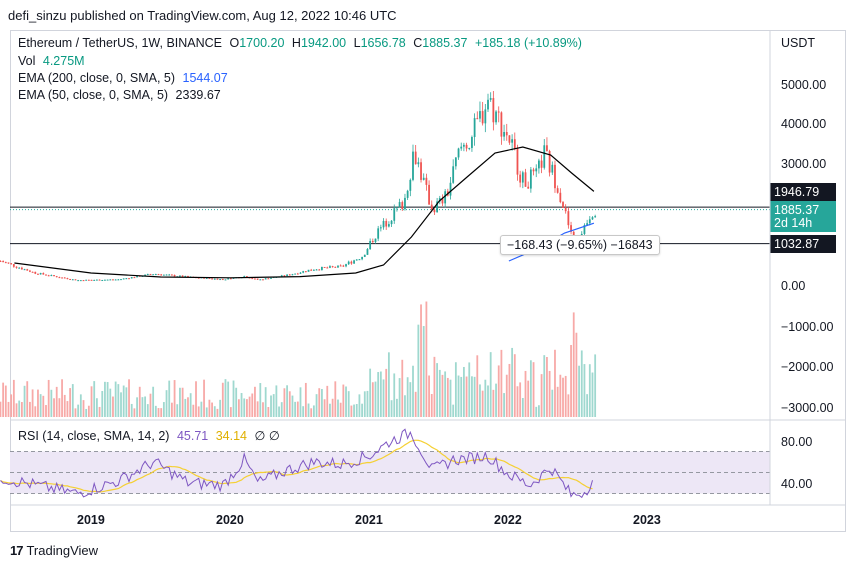 Image resolution: width=860 pixels, height=569 pixels. What do you see at coordinates (803, 224) in the screenshot?
I see `countdown-badge: 2d 14h` at bounding box center [803, 224].